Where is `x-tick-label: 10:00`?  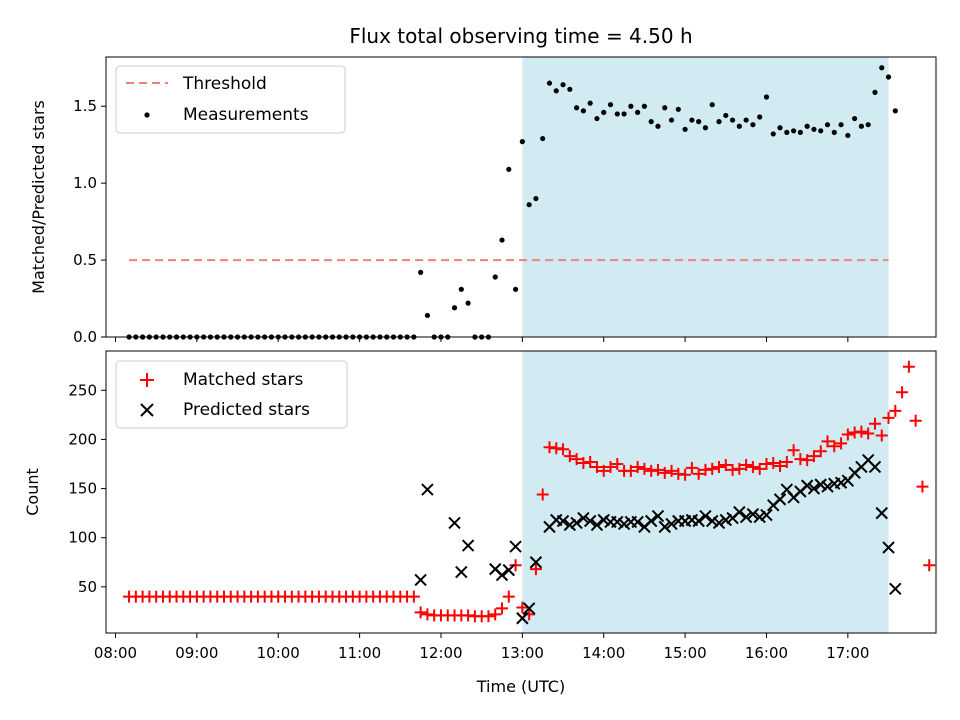 x-tick-label: 10:00 is located at coordinates (278, 653).